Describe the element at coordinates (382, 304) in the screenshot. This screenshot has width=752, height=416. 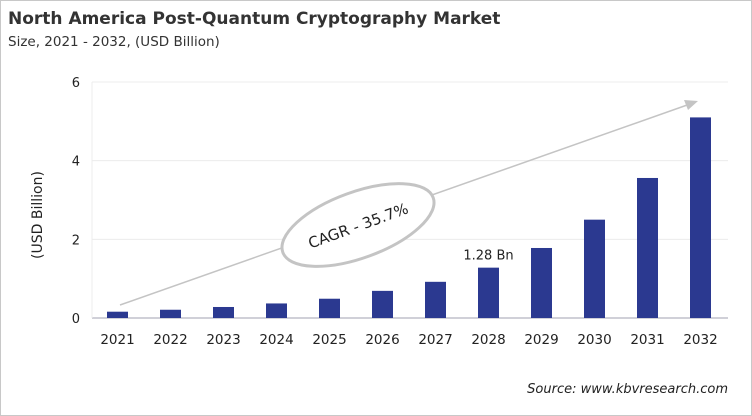
I see `bar-2026` at that location.